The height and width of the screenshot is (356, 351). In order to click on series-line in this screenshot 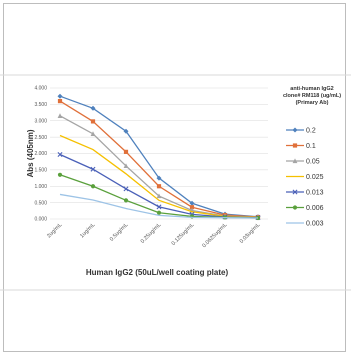, I will do `click(159, 206)`.